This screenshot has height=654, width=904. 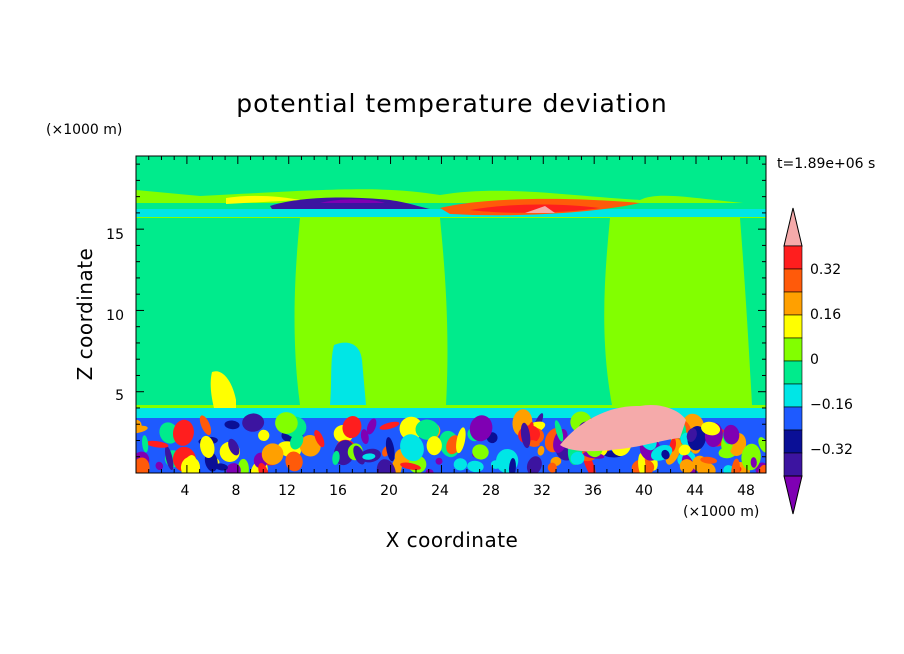 I want to click on colorbar-label: 0.16, so click(x=825, y=315).